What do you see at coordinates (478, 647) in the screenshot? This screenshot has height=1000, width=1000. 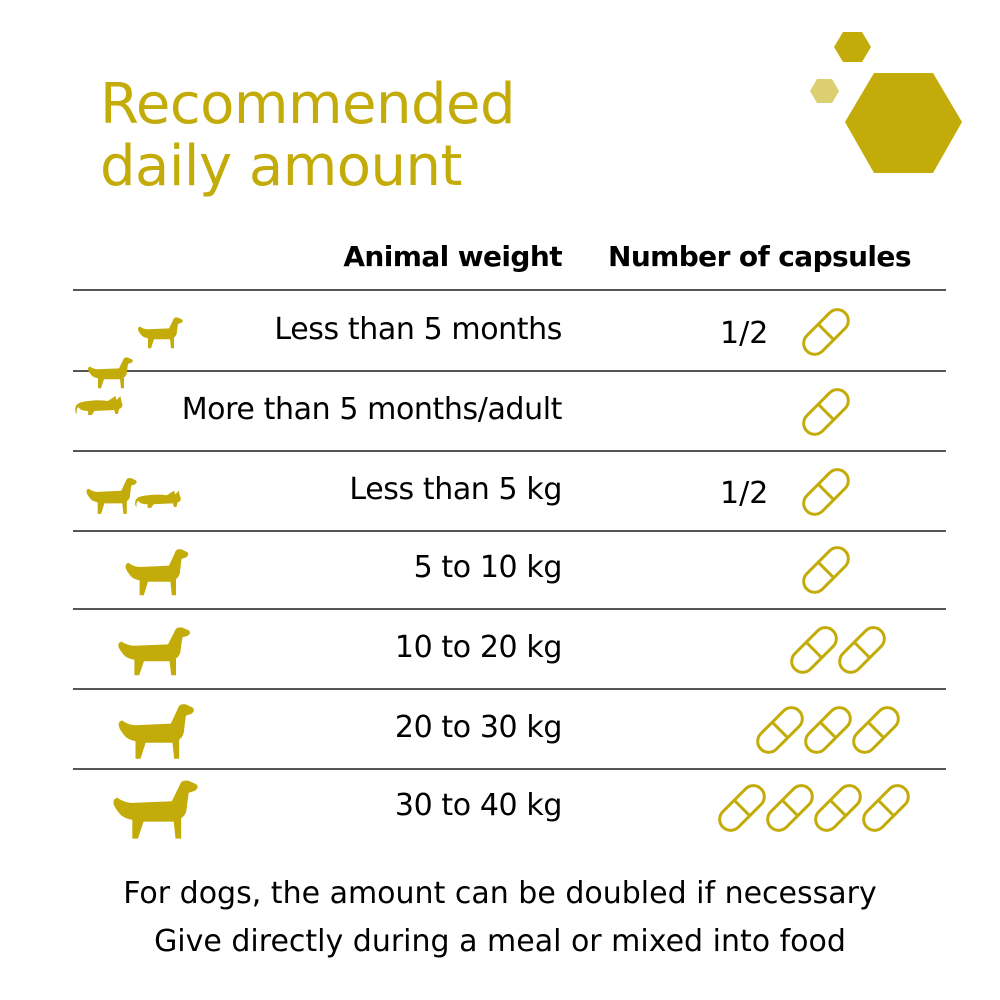 I see `weight-label: 10 to 20 kg` at bounding box center [478, 647].